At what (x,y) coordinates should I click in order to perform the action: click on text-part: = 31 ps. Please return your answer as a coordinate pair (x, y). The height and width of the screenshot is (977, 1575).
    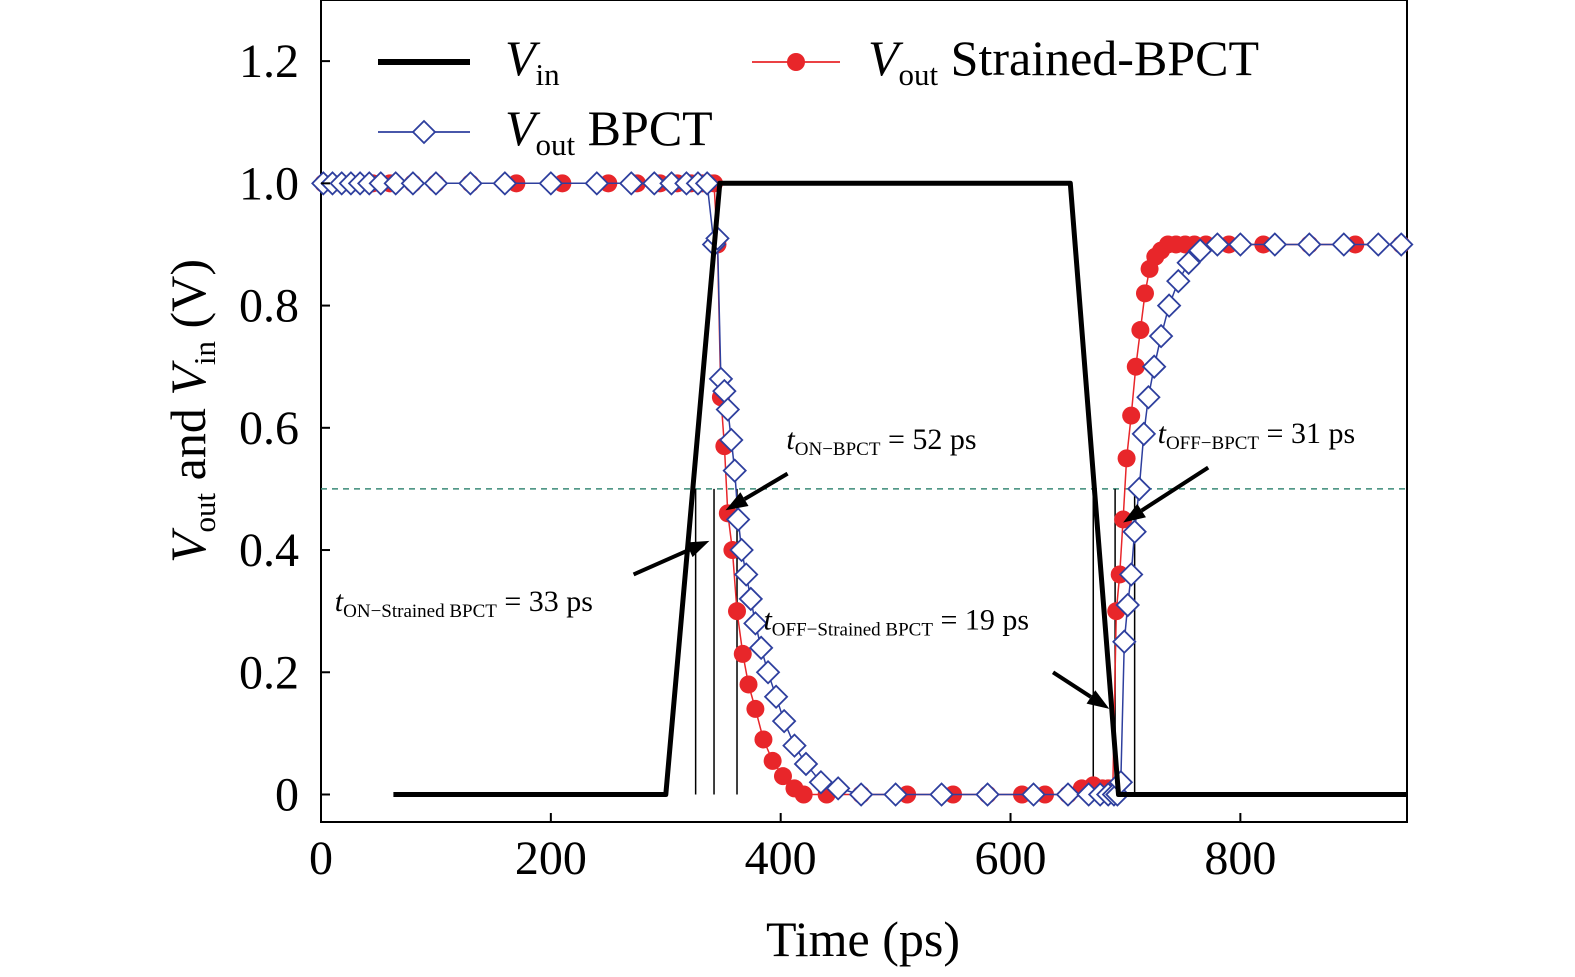
    Looking at the image, I should click on (1307, 433).